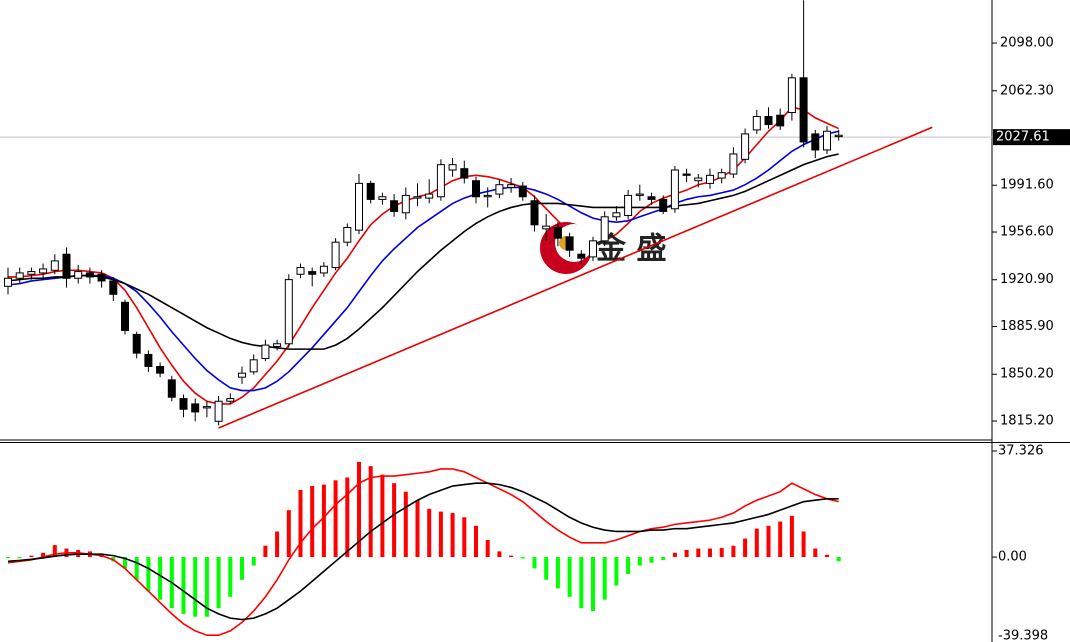 The width and height of the screenshot is (1070, 642). What do you see at coordinates (1027, 43) in the screenshot?
I see `y-tick-label: 2098.00` at bounding box center [1027, 43].